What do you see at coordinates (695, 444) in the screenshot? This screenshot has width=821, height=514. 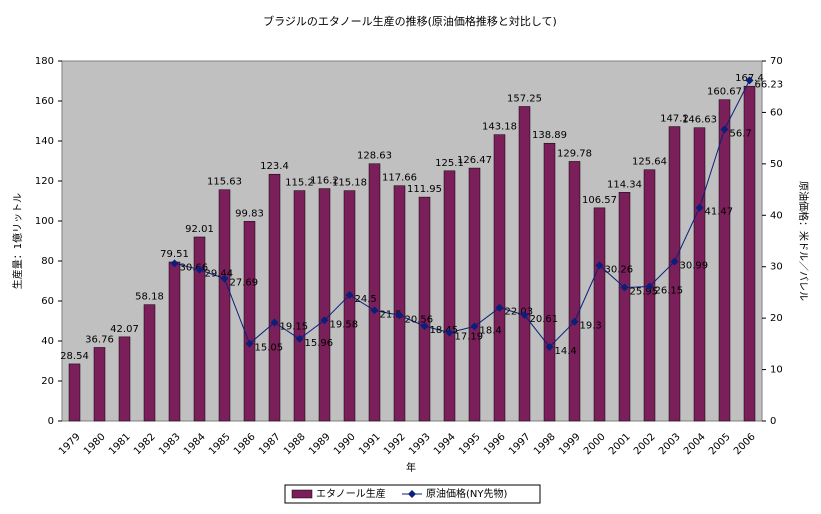 I see `x-tick-label: 2004` at bounding box center [695, 444].